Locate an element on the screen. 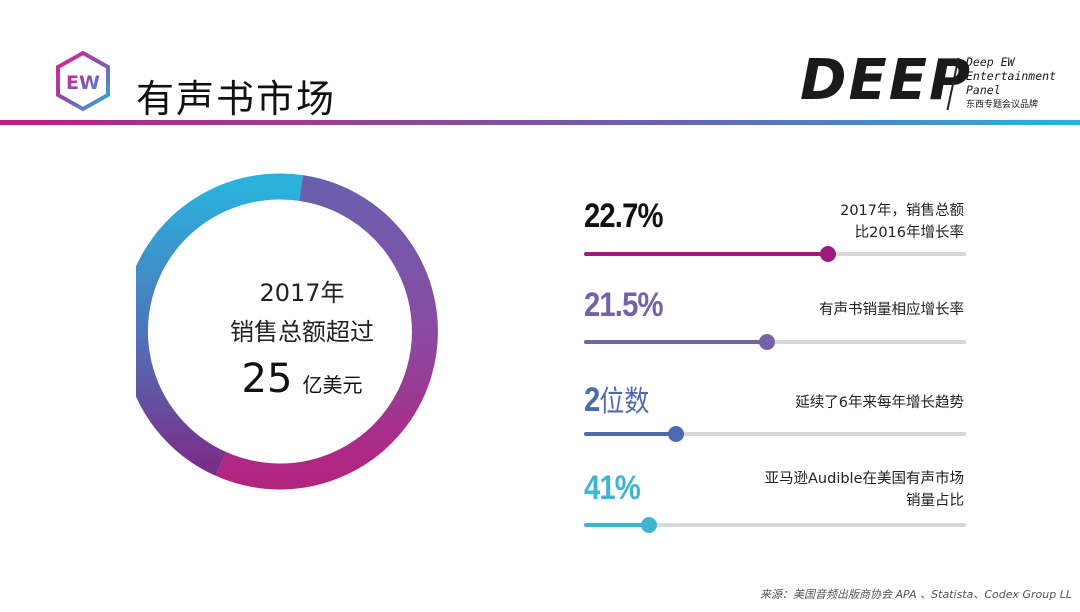 Image resolution: width=1080 pixels, height=612 pixels. page-title: 有声书市场 is located at coordinates (236, 99).